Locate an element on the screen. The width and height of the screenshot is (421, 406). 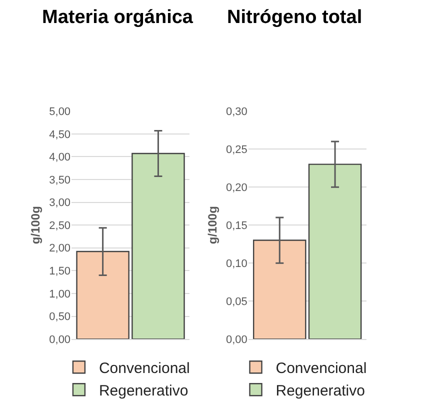
y-tick-label: 0,50 is located at coordinates (60, 317).